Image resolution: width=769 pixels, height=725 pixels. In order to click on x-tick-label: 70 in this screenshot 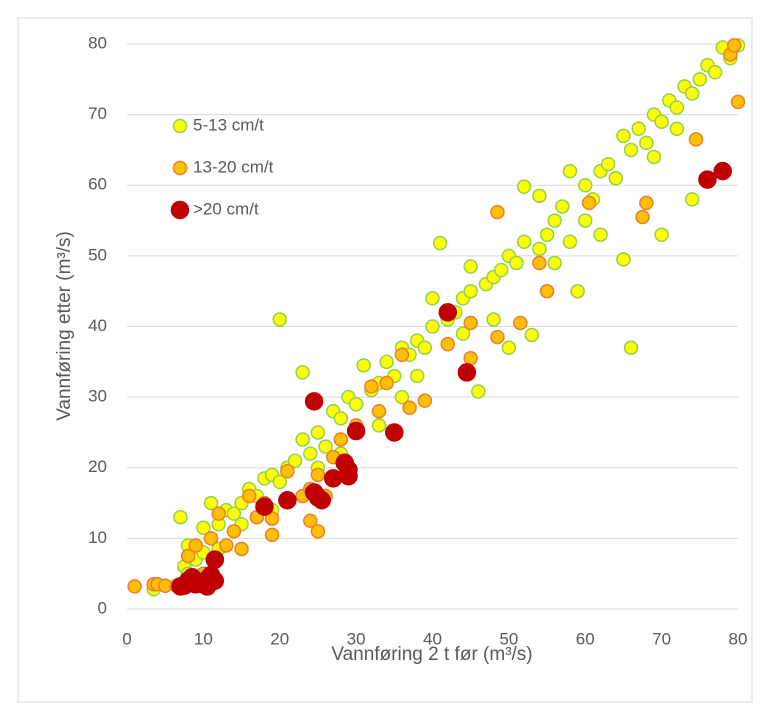, I will do `click(661, 638)`.